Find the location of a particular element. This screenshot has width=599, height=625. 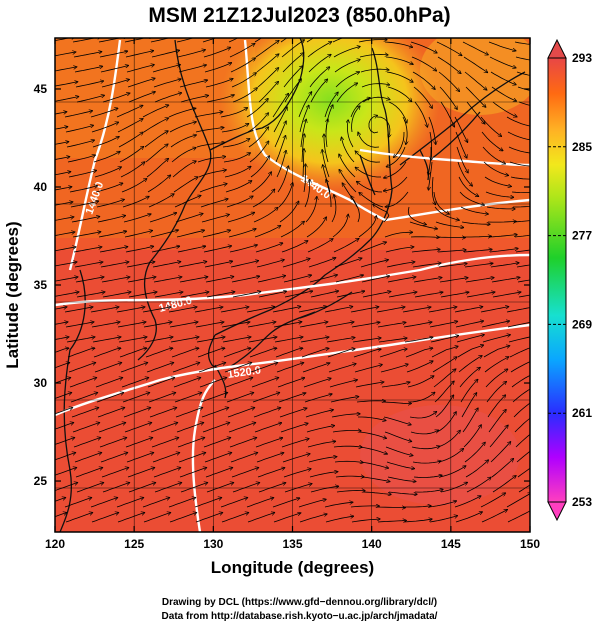

colorbar-bottom-arrow is located at coordinates (557, 511).